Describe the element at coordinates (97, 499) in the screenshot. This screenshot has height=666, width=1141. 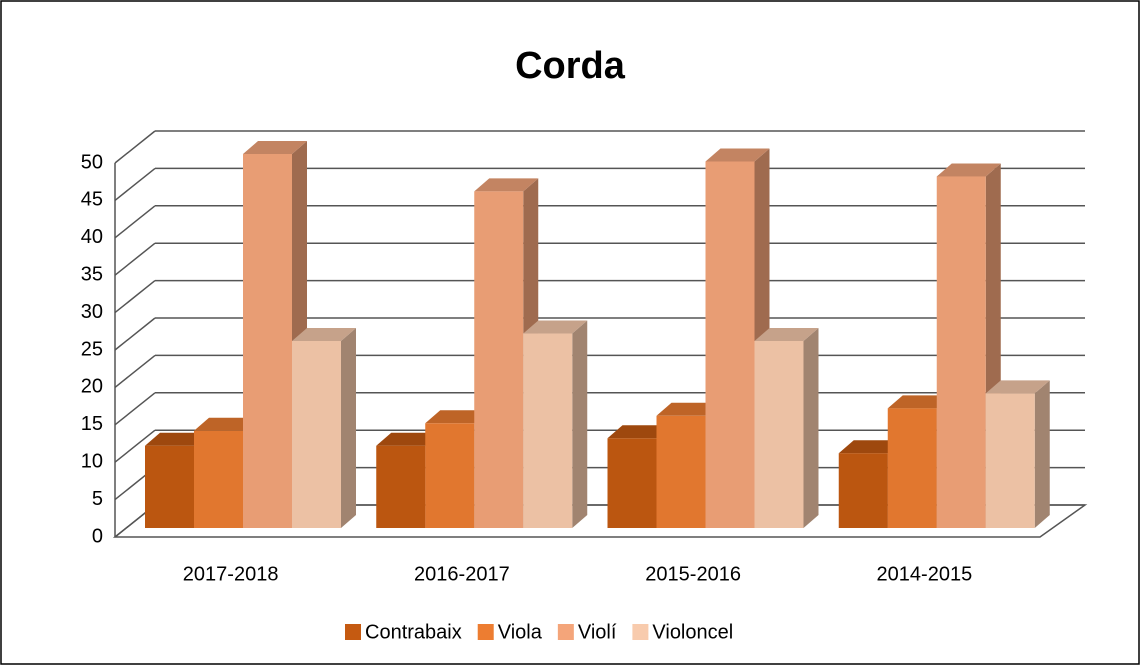
I see `y-tick-label: 5` at that location.